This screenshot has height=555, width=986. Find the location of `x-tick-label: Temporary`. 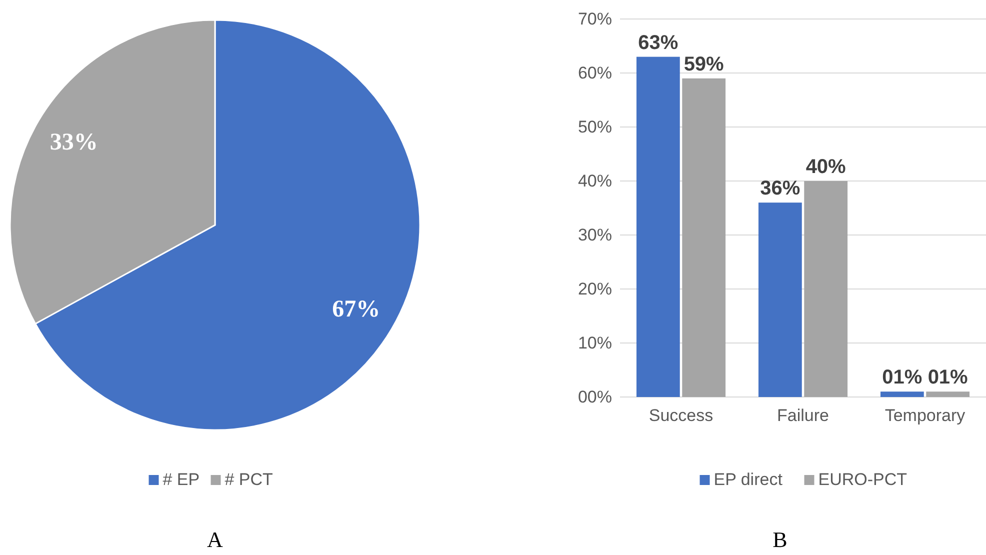

x-tick-label: Temporary is located at coordinates (925, 416).